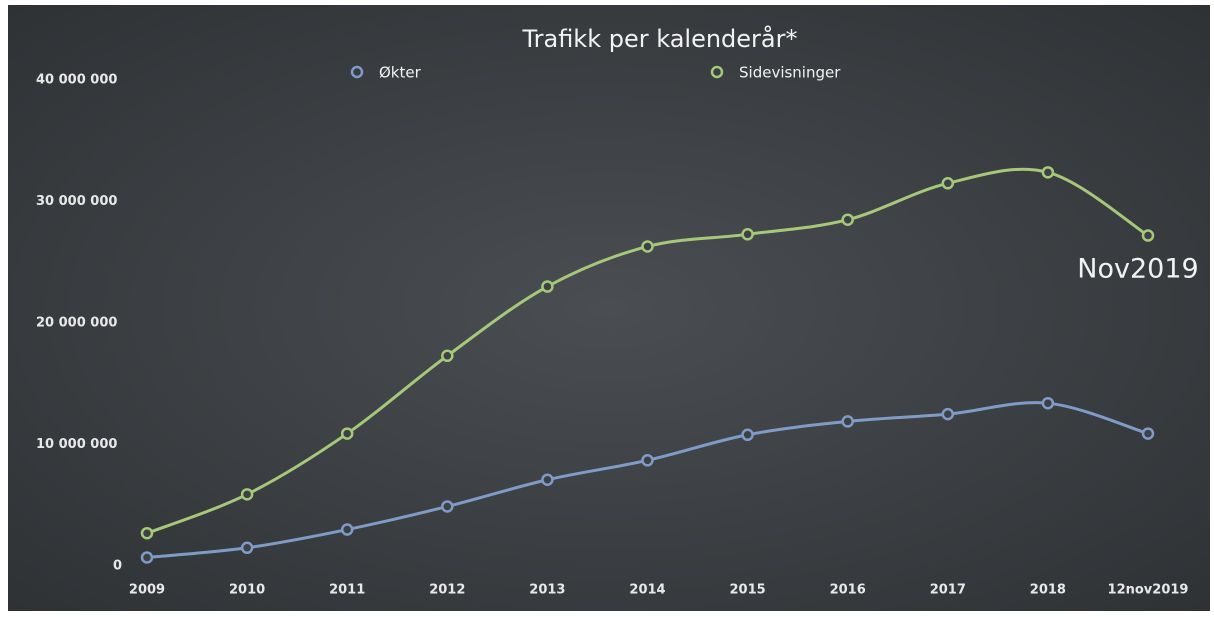  I want to click on x-tick-label: 2017, so click(948, 590).